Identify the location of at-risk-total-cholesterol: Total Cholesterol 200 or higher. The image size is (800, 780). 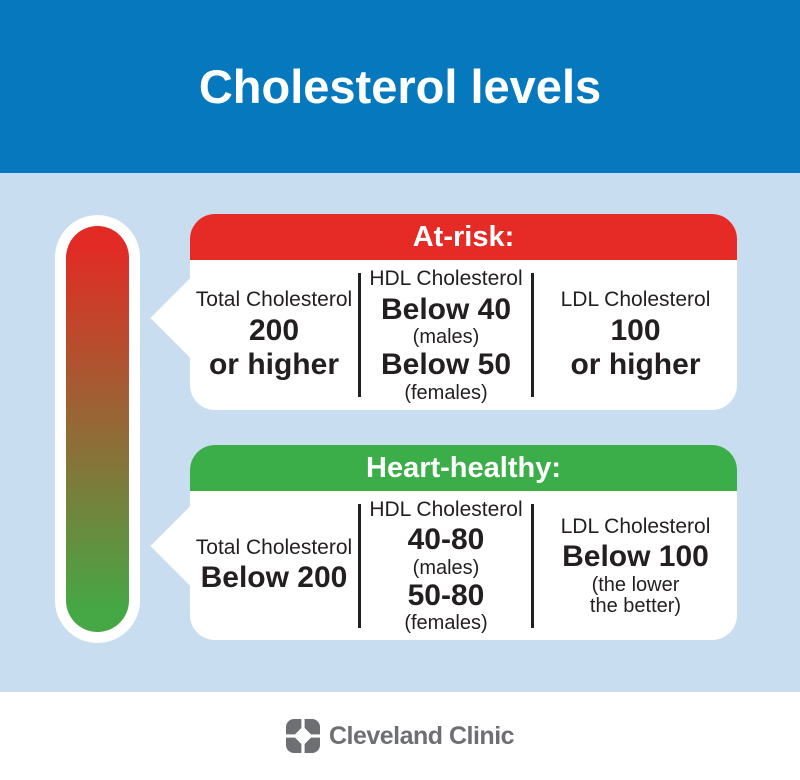
(274, 335).